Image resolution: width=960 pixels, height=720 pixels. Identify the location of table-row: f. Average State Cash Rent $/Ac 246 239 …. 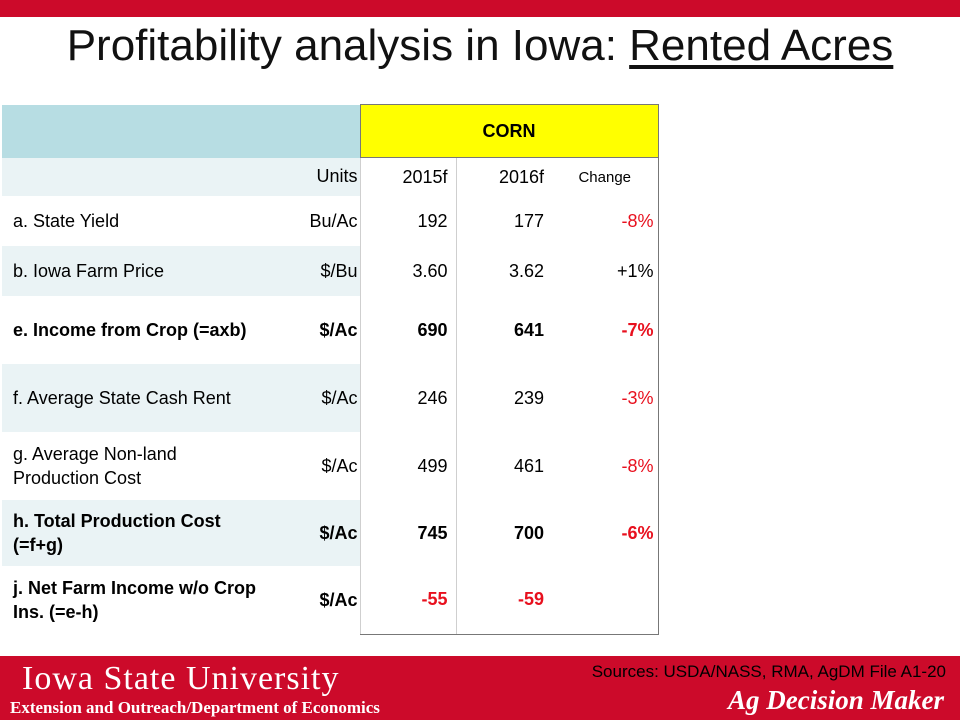
(330, 398).